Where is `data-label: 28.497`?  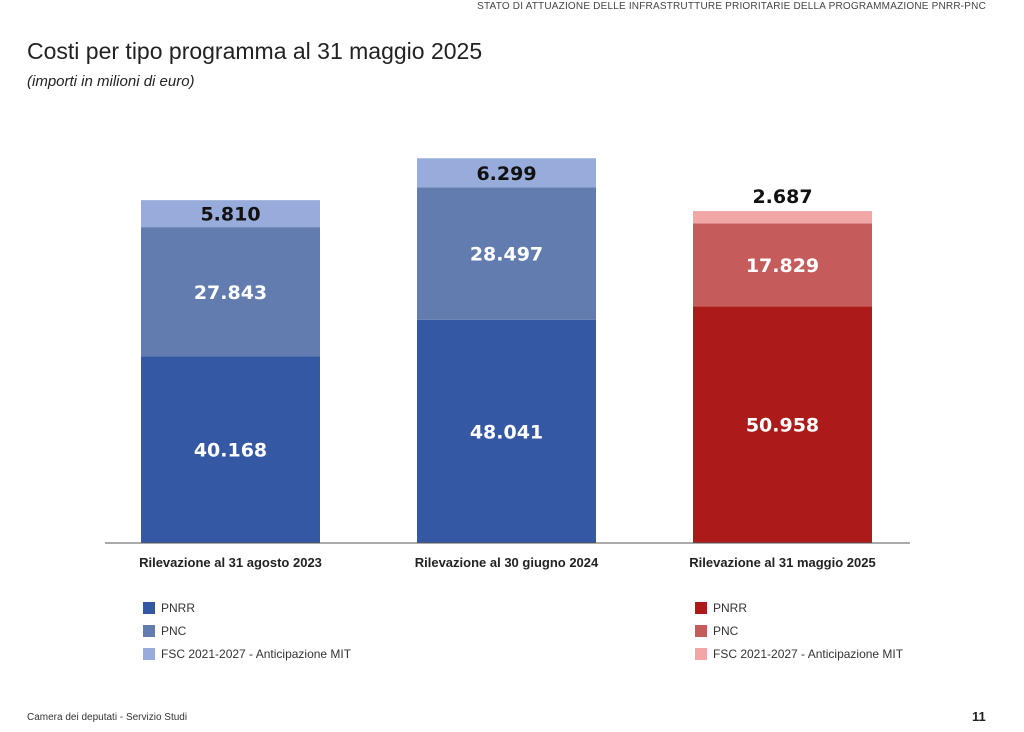 data-label: 28.497 is located at coordinates (506, 255).